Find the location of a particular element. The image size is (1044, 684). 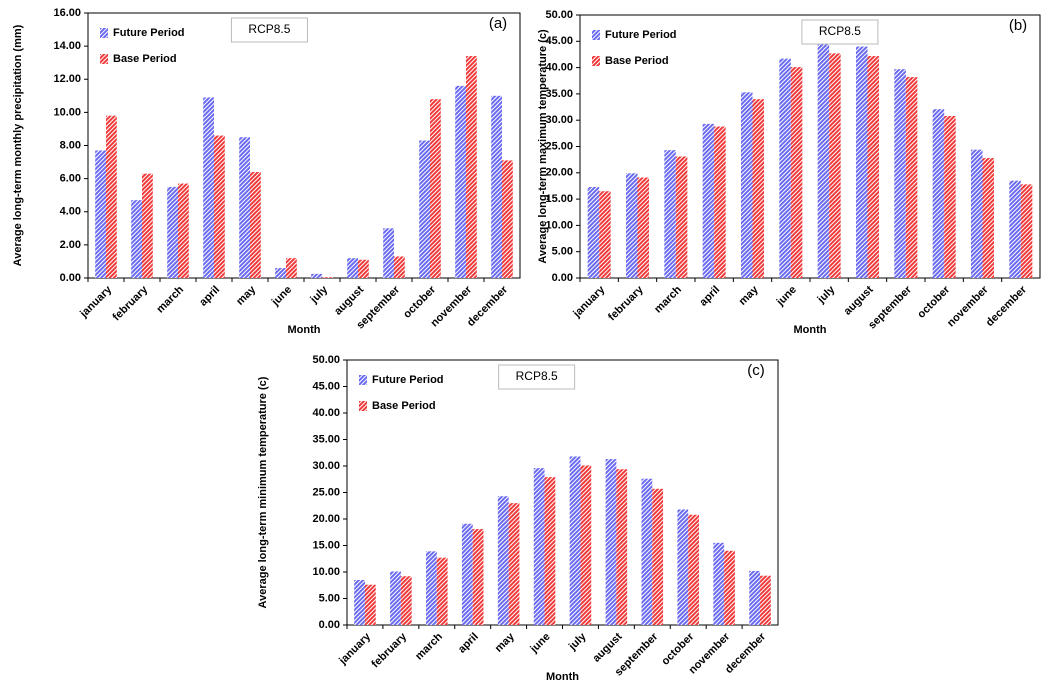

y-tick-label: 15.00 is located at coordinates (326, 545).